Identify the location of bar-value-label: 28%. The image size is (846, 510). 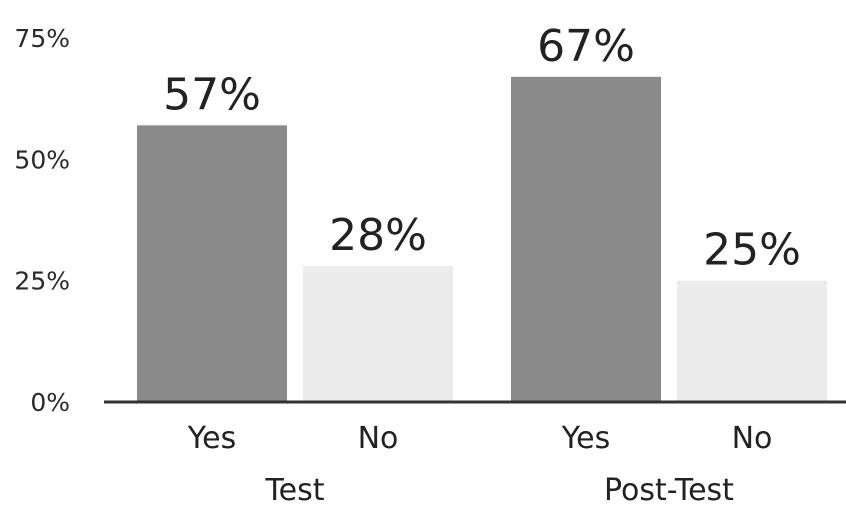
(378, 235).